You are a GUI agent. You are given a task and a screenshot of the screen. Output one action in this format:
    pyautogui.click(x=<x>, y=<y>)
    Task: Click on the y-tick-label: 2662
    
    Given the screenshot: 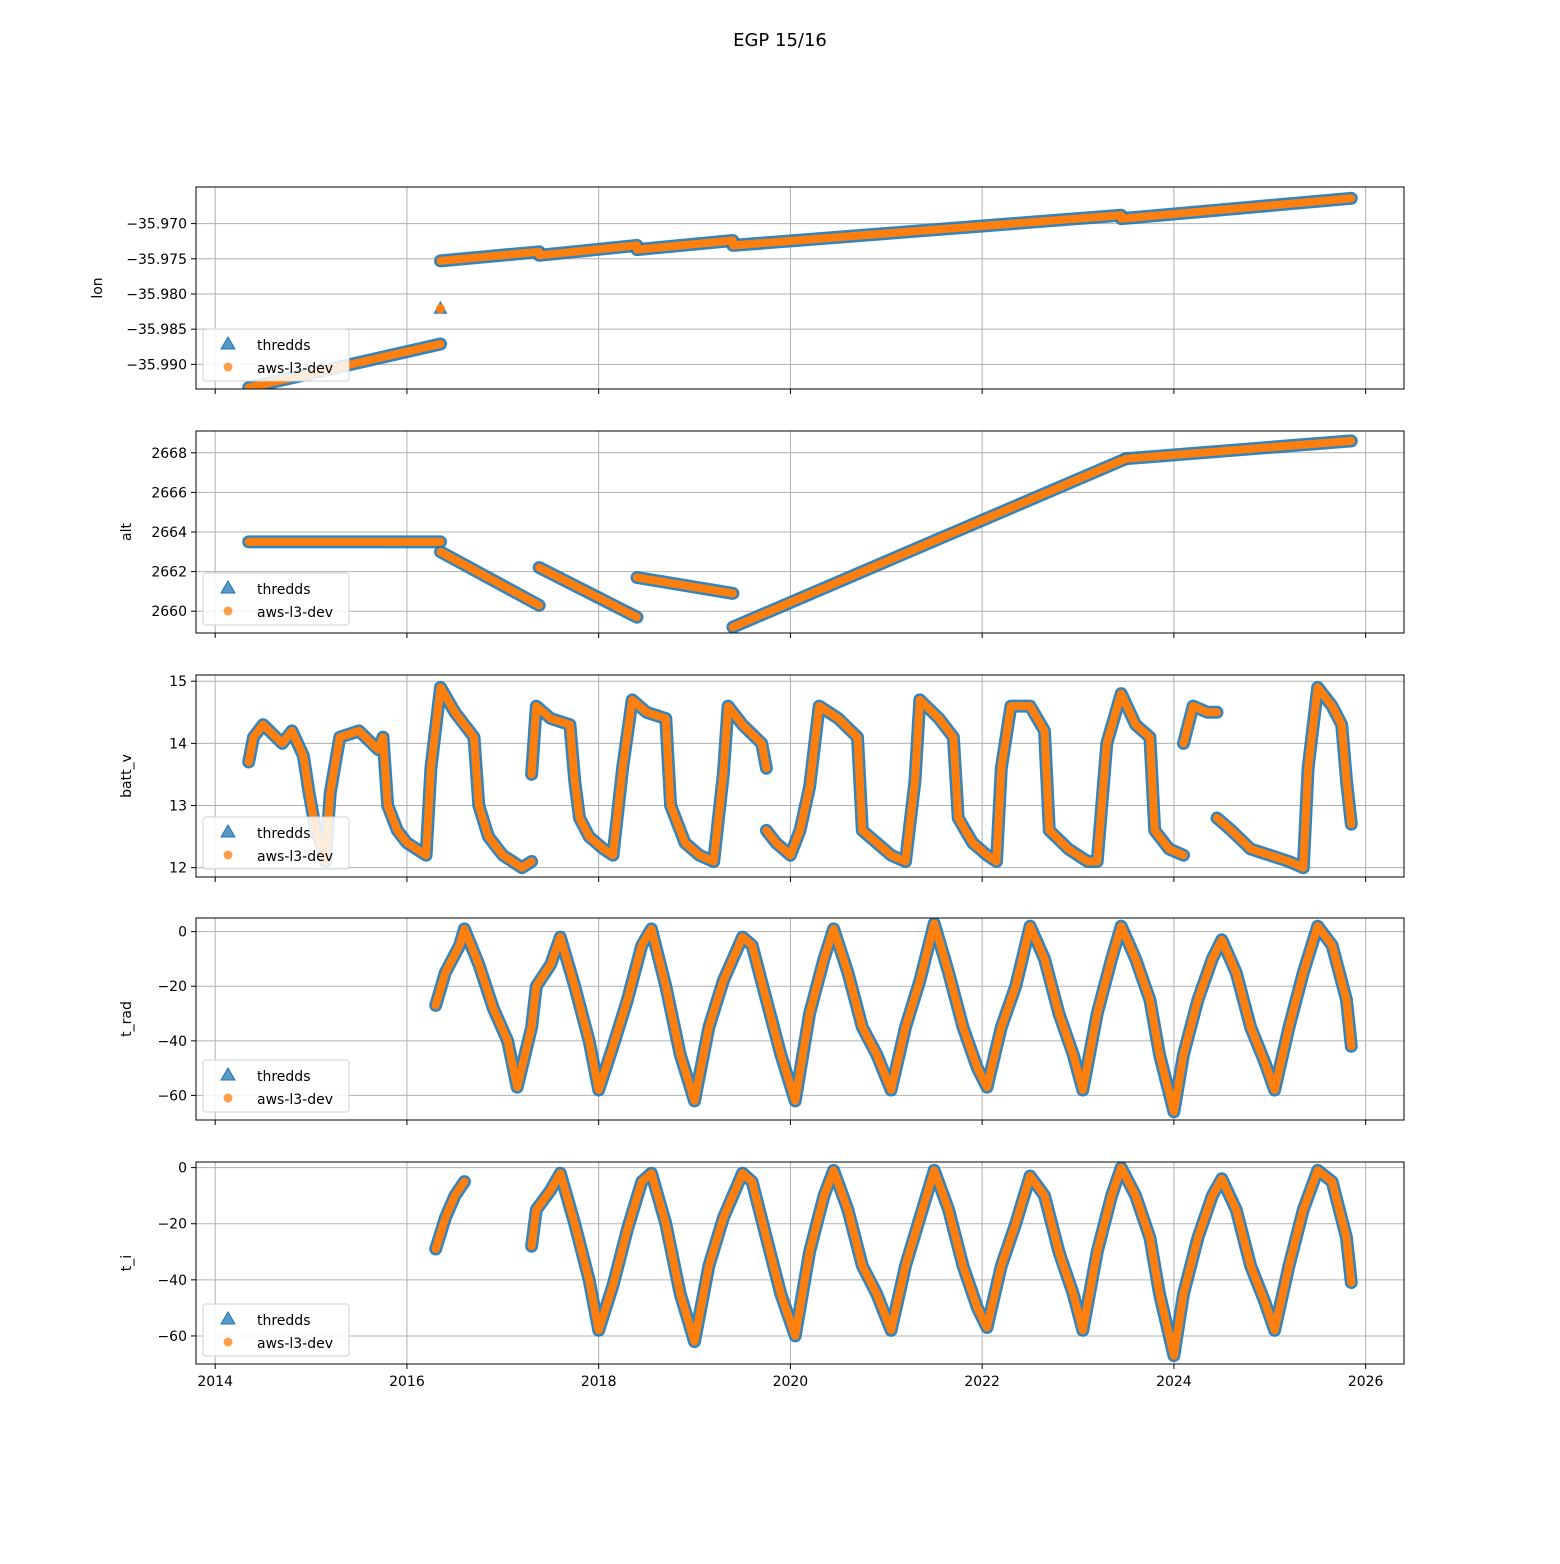 What is the action you would take?
    pyautogui.click(x=169, y=573)
    